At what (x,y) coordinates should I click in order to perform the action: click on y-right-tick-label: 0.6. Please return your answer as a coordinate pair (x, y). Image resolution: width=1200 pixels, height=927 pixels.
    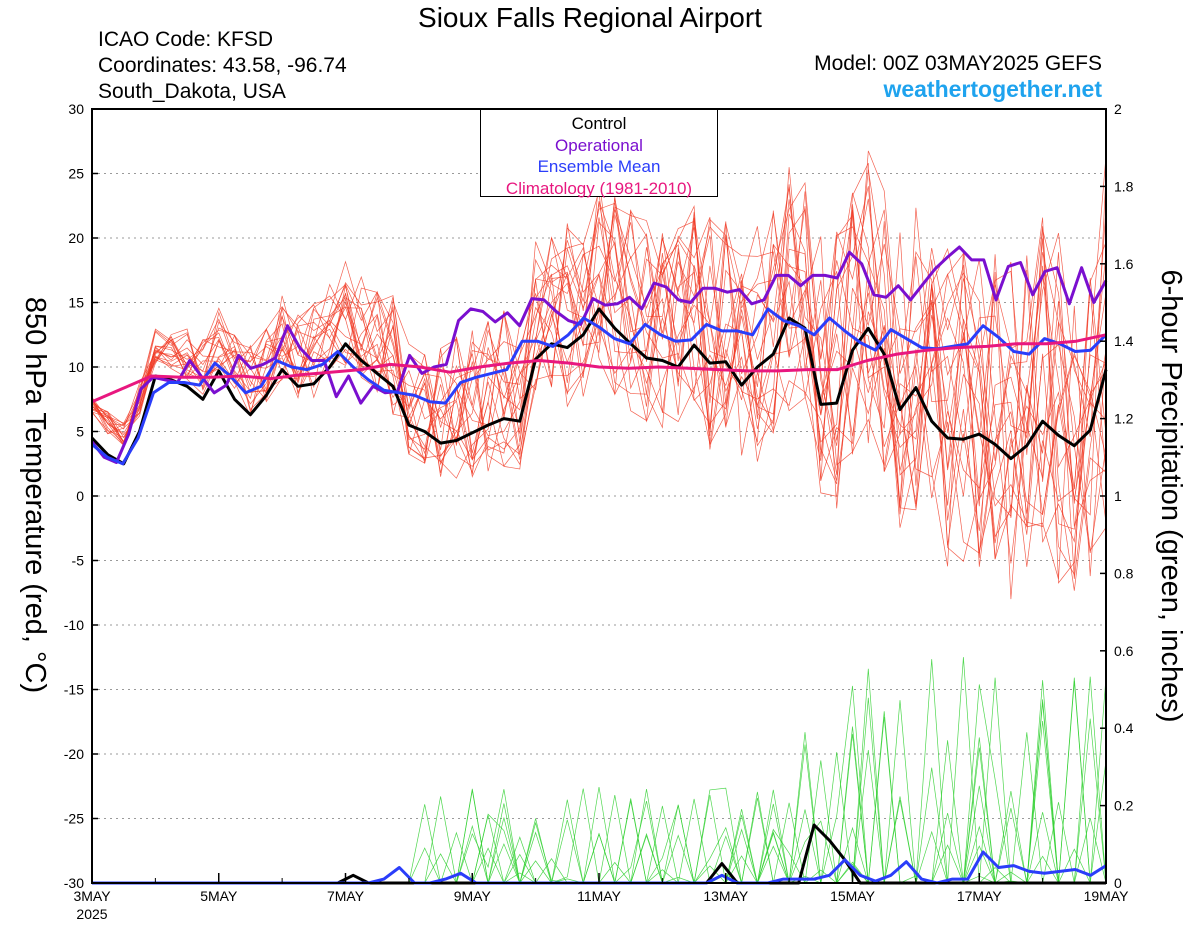
    Looking at the image, I should click on (1124, 651).